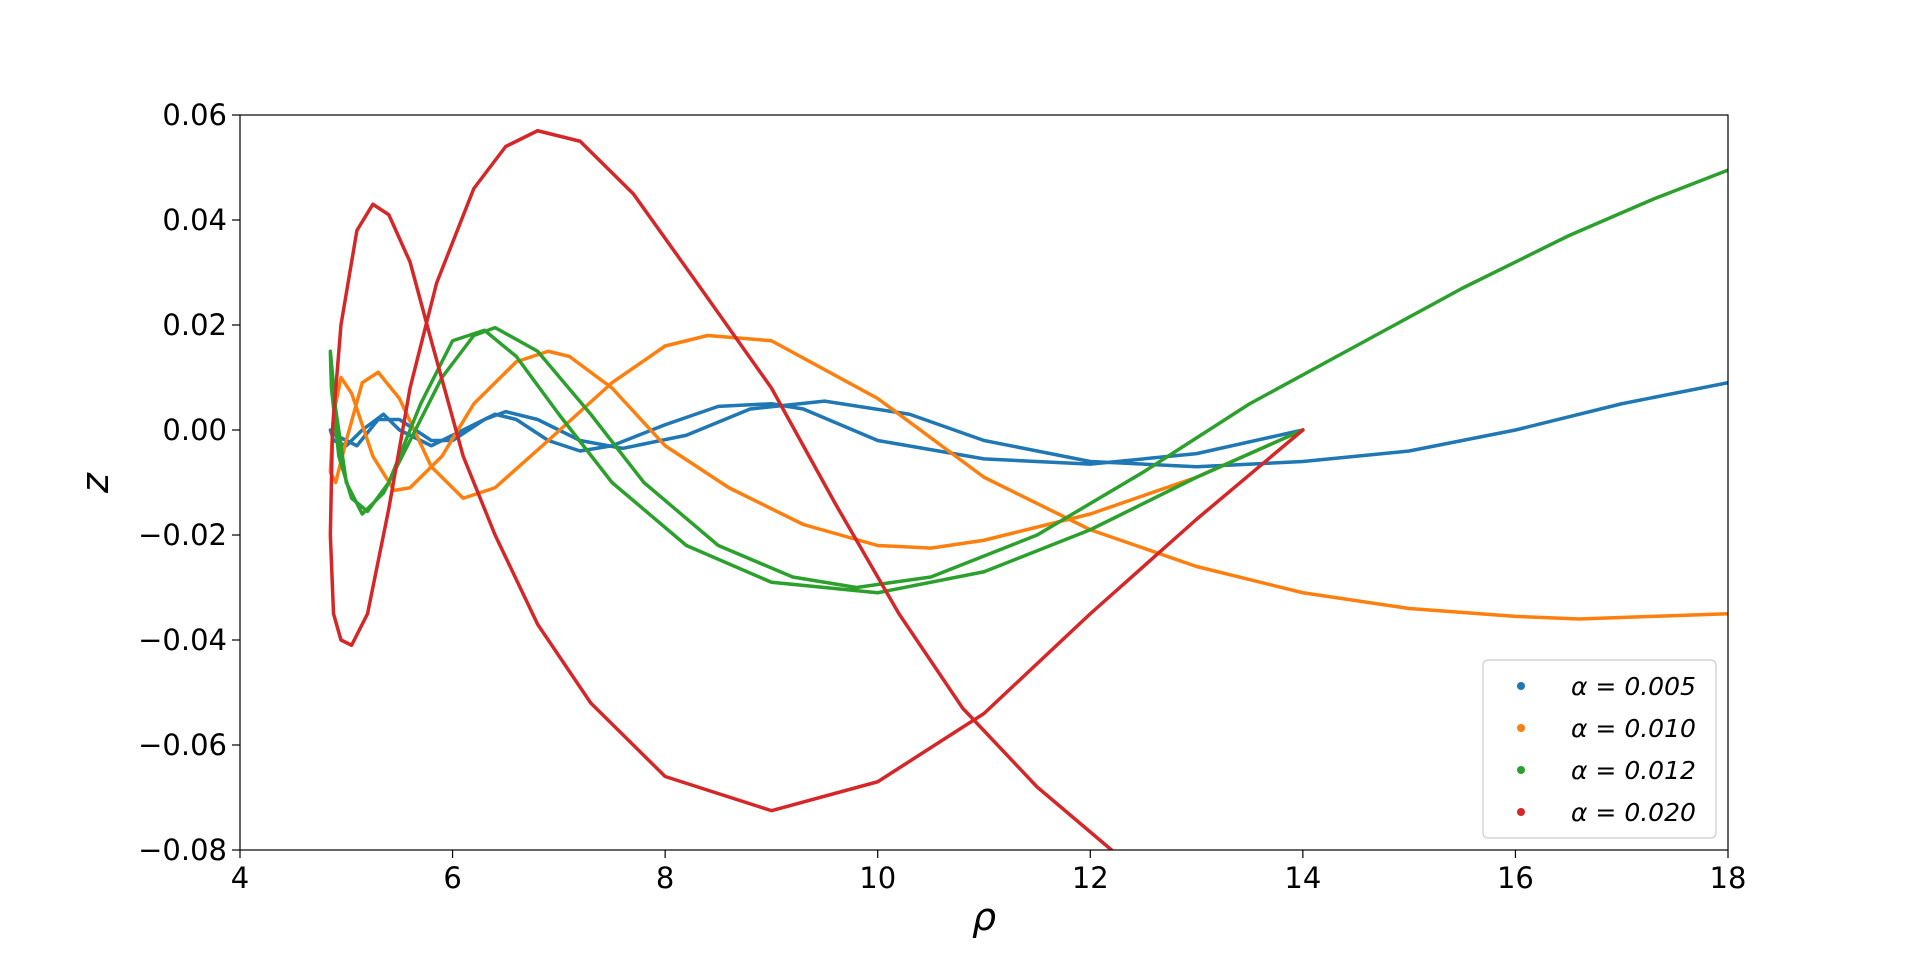  Describe the element at coordinates (182, 745) in the screenshot. I see `y-tick-label: −0.06` at that location.